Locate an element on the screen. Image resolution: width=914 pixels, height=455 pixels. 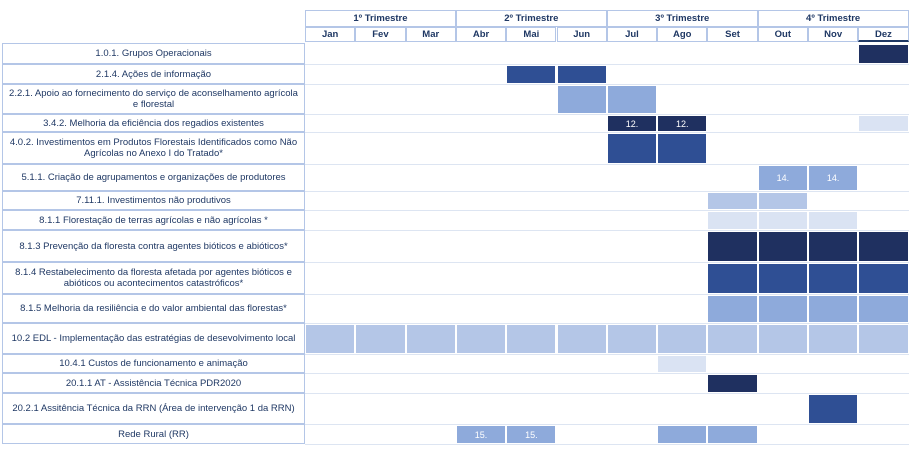
month-header: Set is located at coordinates (732, 34).